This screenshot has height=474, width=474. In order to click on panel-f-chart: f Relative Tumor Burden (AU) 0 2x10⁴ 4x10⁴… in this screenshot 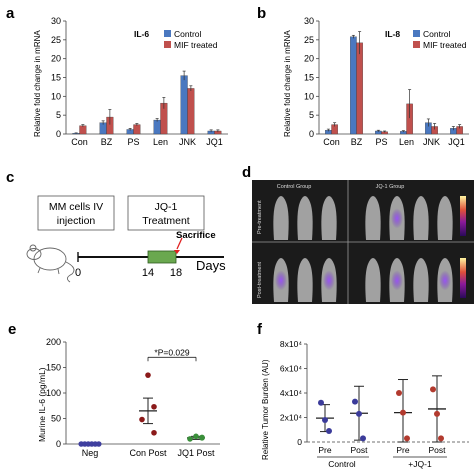, I will do `click(363, 395)`.